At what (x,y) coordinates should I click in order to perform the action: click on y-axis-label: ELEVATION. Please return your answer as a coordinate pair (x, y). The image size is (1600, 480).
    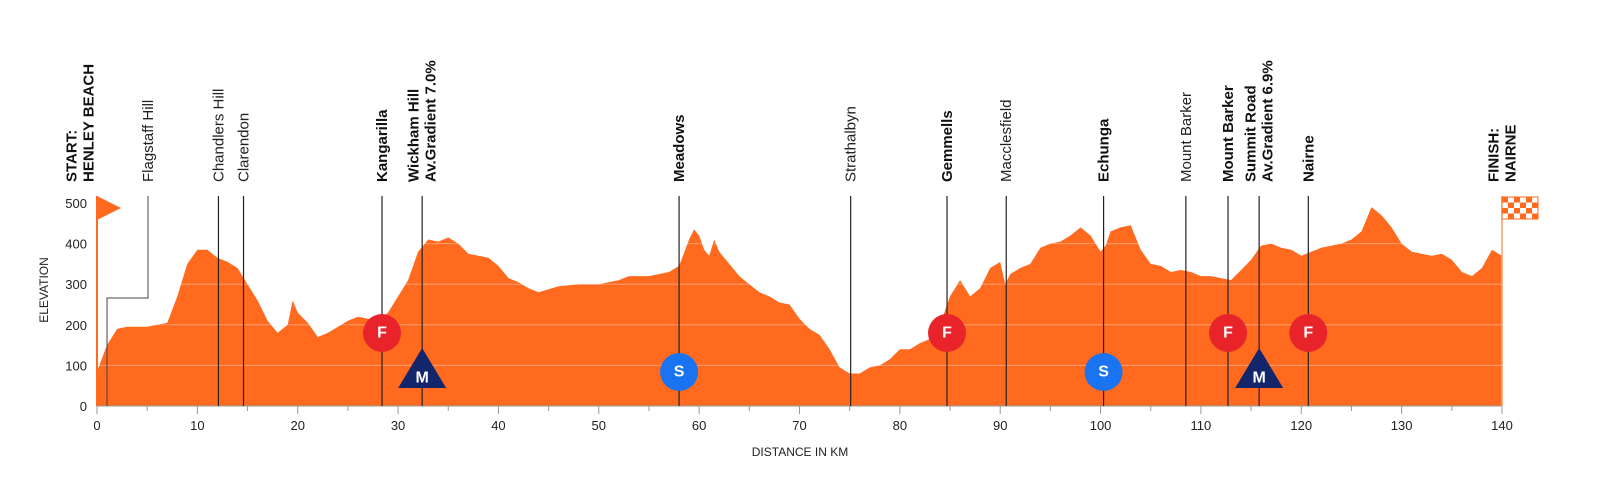
    Looking at the image, I should click on (44, 290).